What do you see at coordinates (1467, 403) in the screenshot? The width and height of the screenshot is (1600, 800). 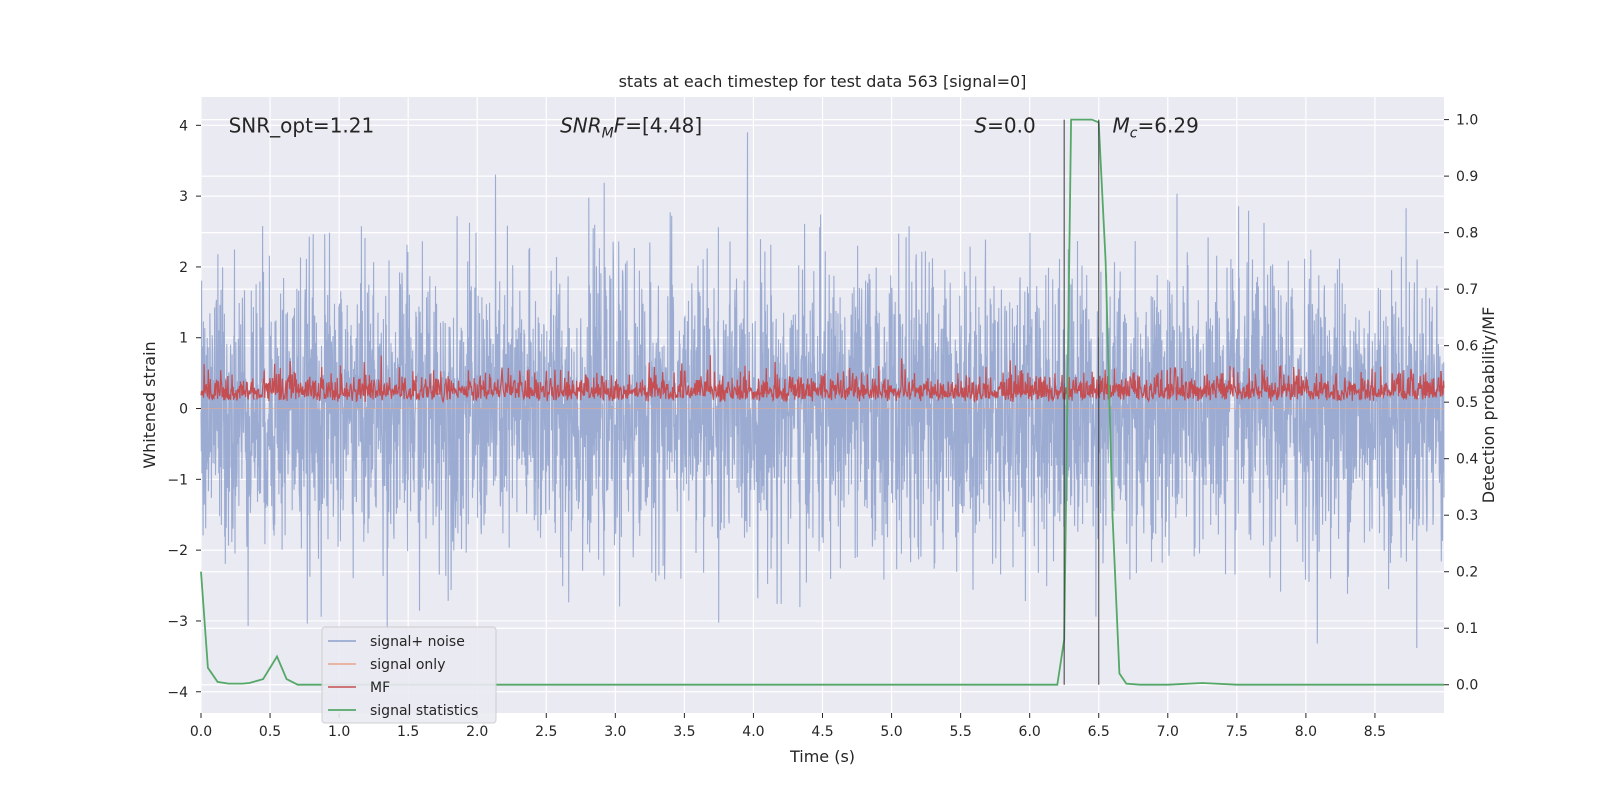 I see `y-right-tick-label: 0.5` at bounding box center [1467, 403].